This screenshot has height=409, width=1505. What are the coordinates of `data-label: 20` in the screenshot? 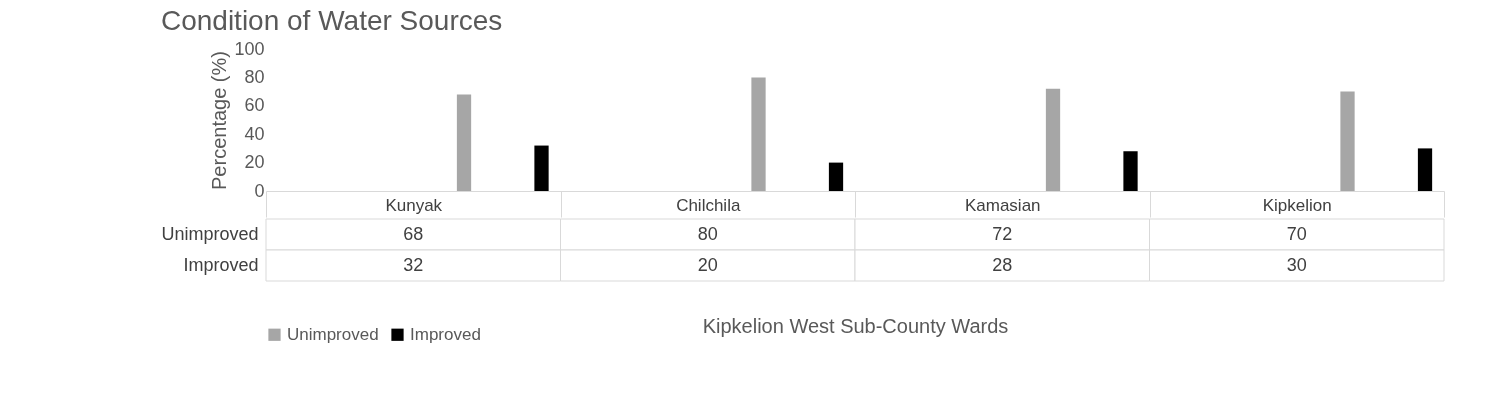 It's located at (707, 264).